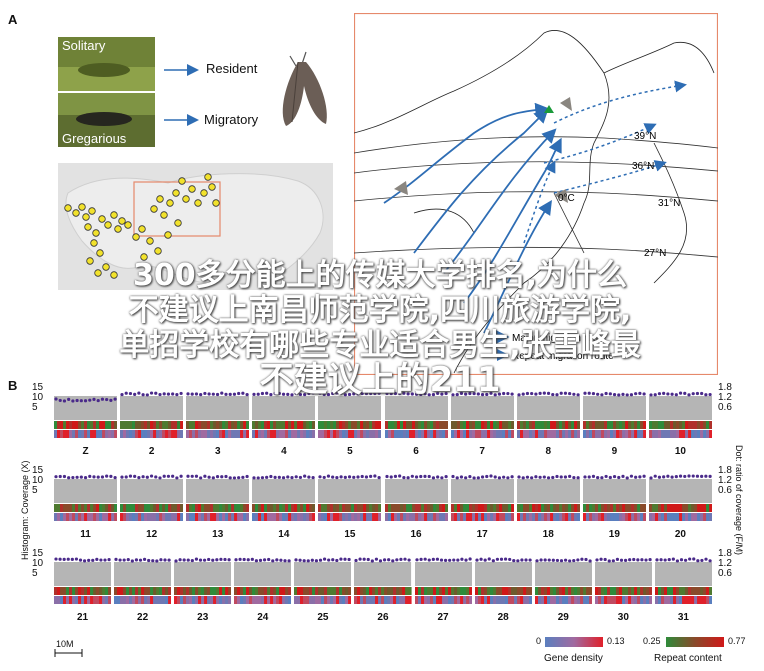 The height and width of the screenshot is (671, 764). What do you see at coordinates (416, 451) in the screenshot?
I see `chromosome-label: 6` at bounding box center [416, 451].